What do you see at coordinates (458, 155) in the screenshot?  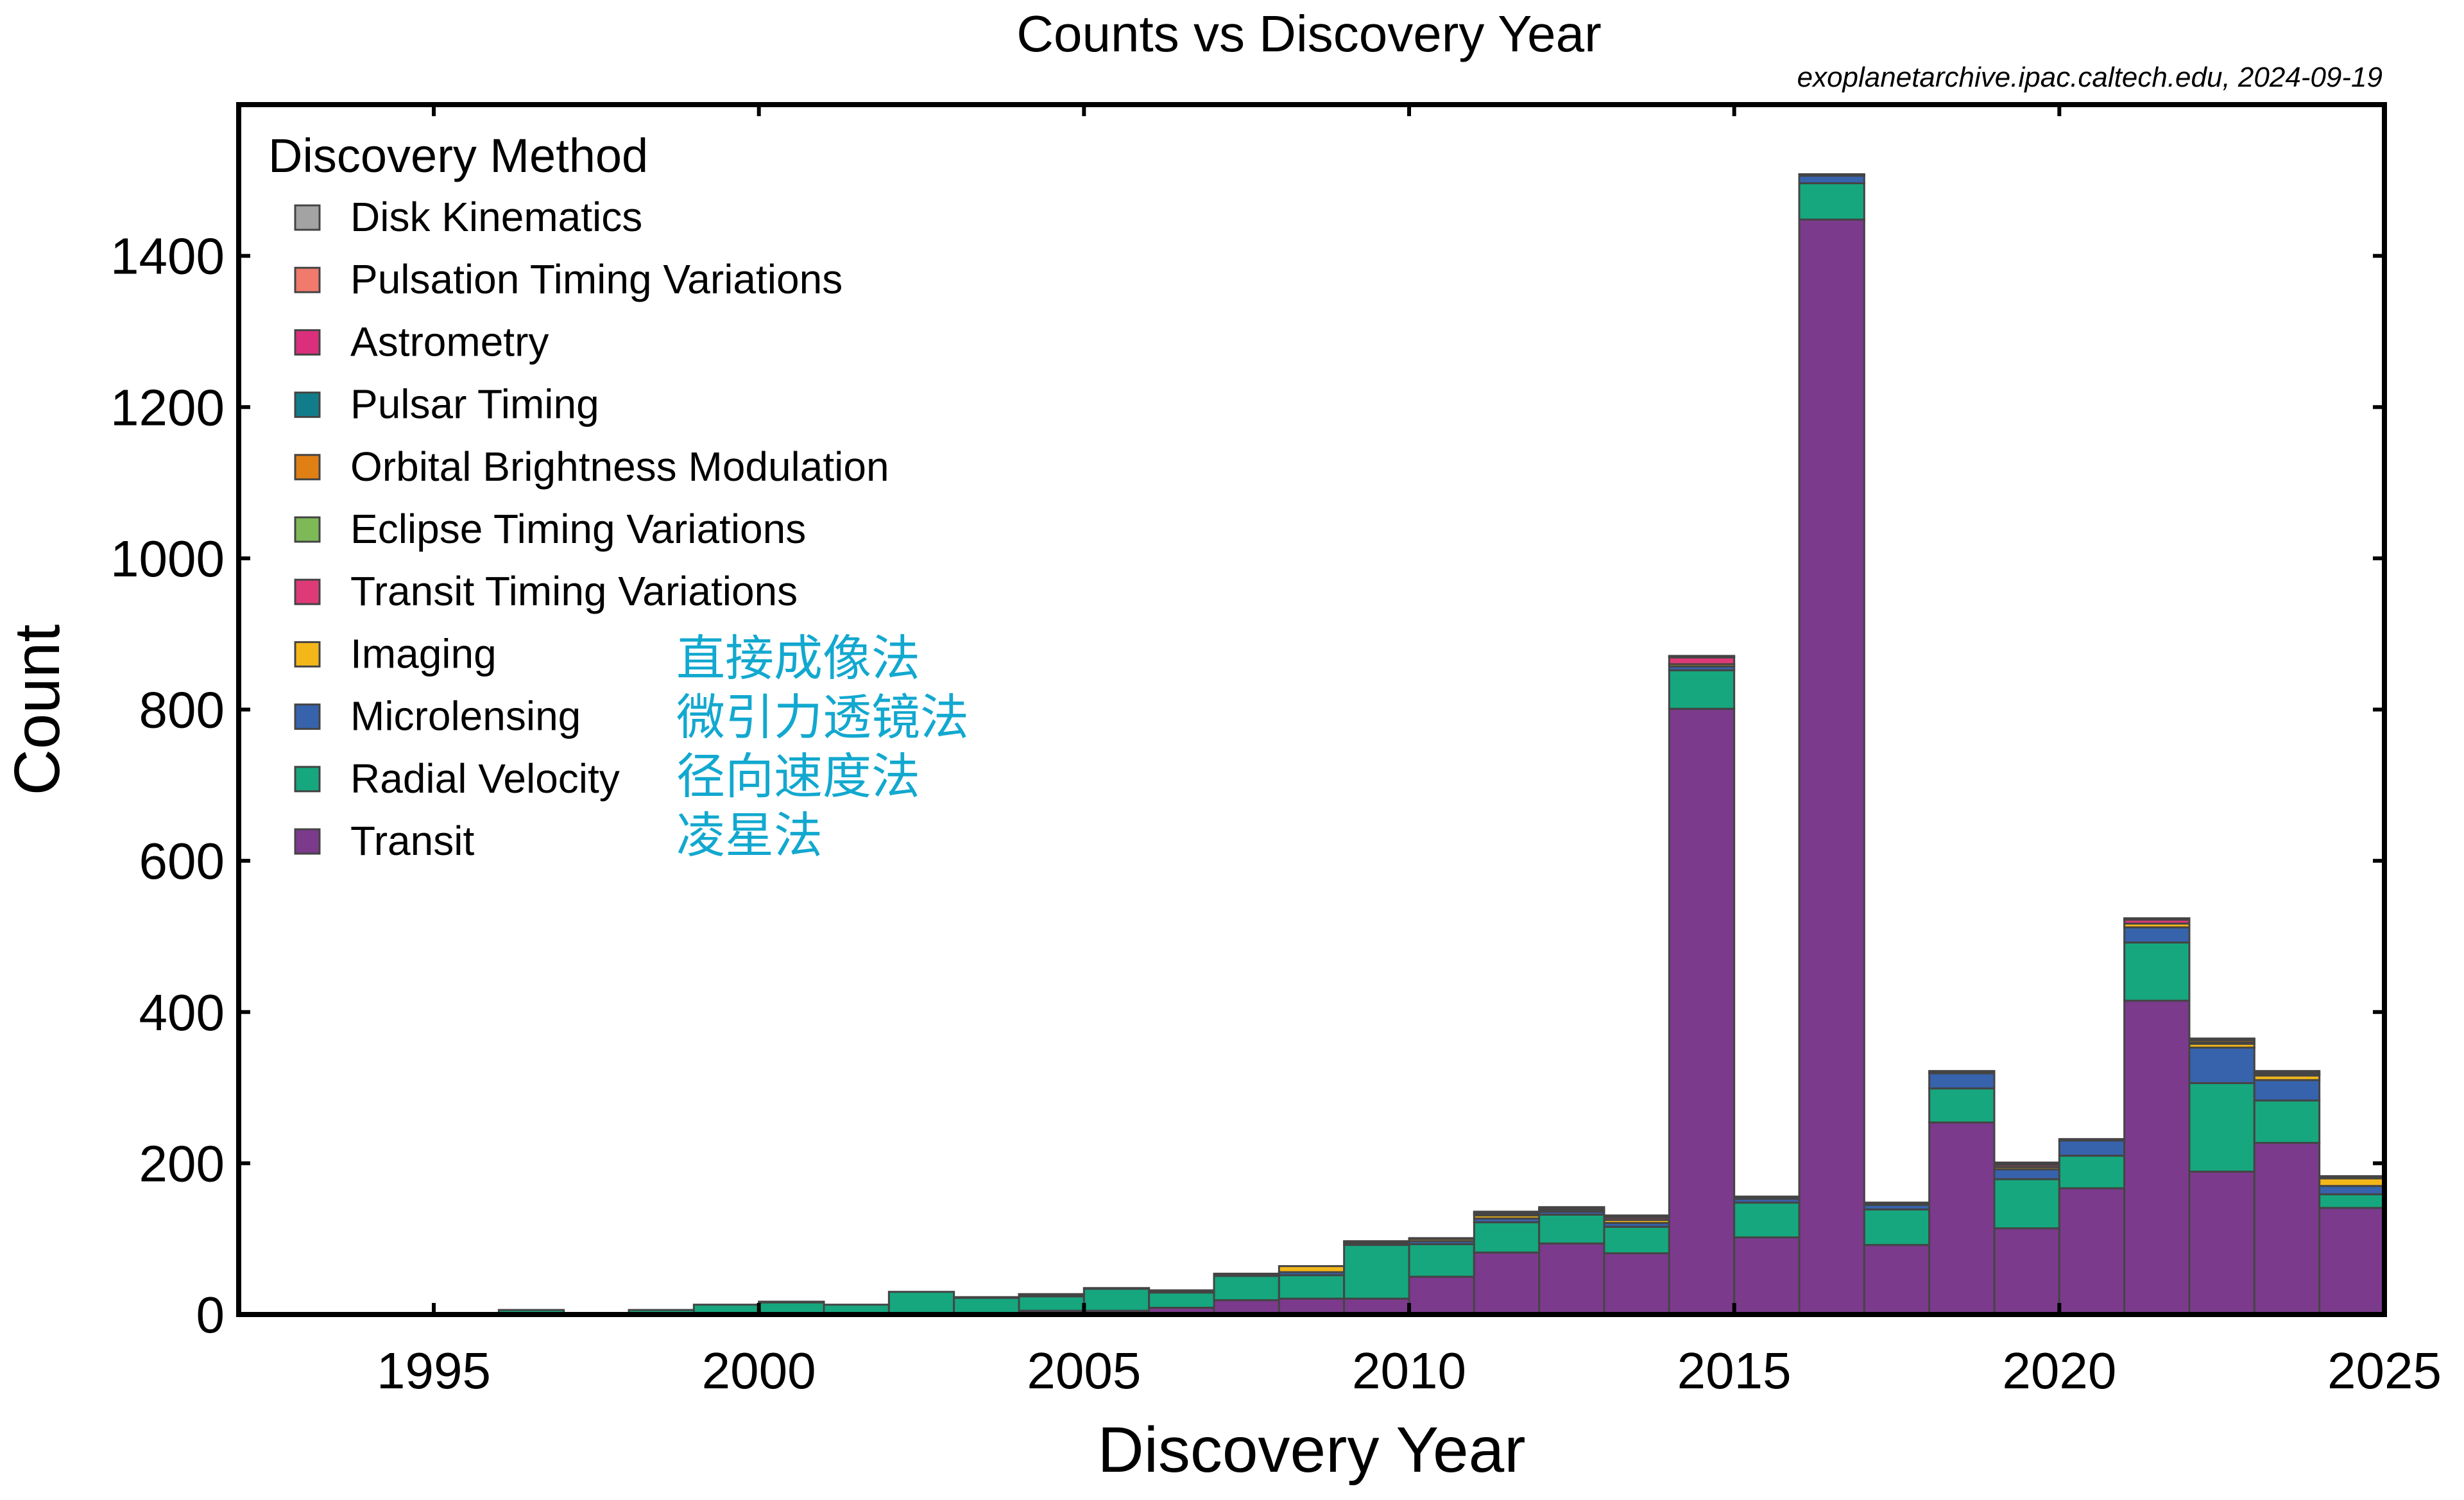 I see `legend-title: Discovery Method` at bounding box center [458, 155].